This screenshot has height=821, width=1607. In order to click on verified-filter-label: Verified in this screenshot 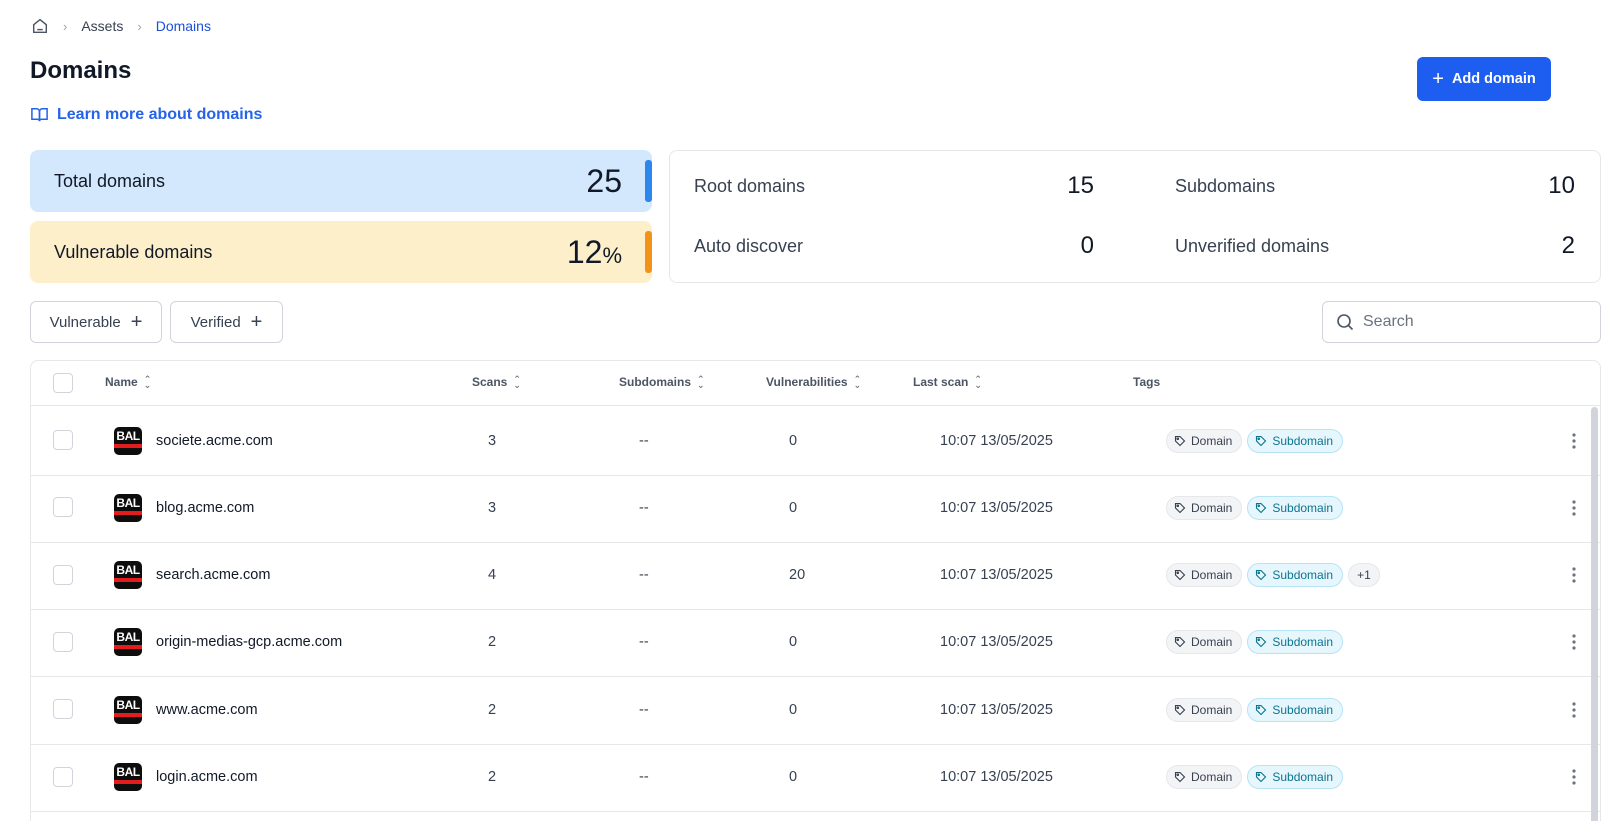, I will do `click(215, 322)`.